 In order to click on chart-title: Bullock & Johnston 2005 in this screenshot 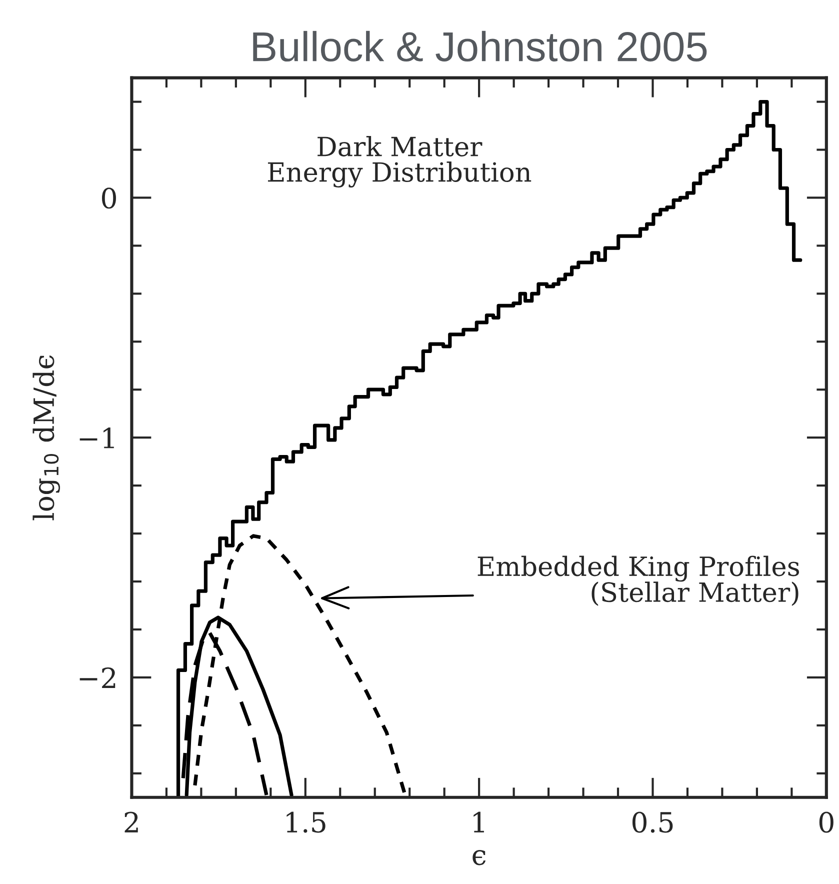, I will do `click(480, 46)`.